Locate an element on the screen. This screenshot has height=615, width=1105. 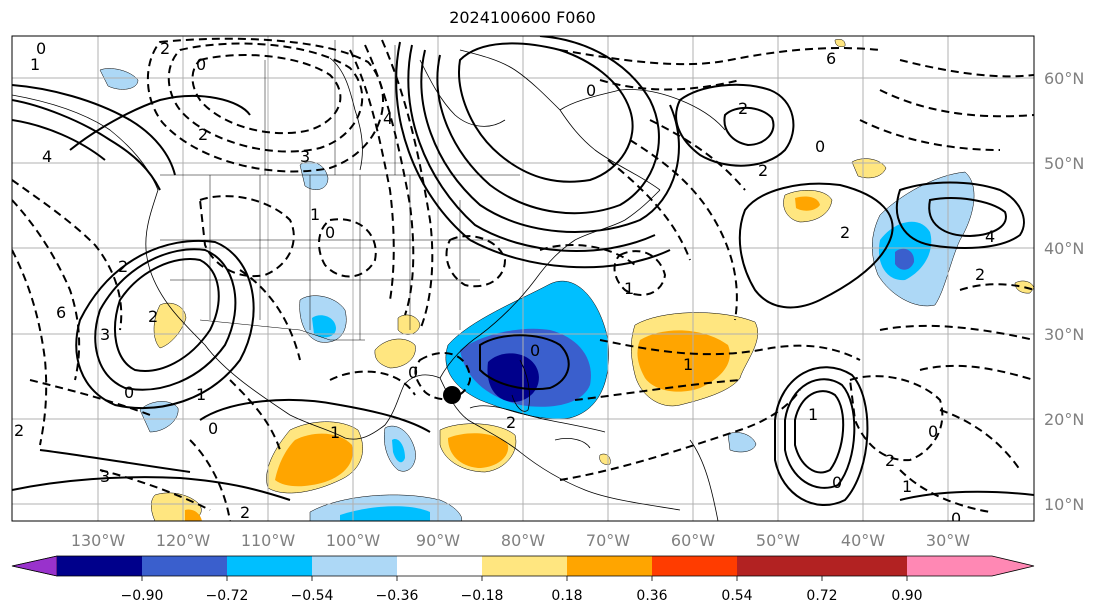
latitude-axis: 60°N 50°N 40°N 30°N 20°N 10°N is located at coordinates (1064, 291).